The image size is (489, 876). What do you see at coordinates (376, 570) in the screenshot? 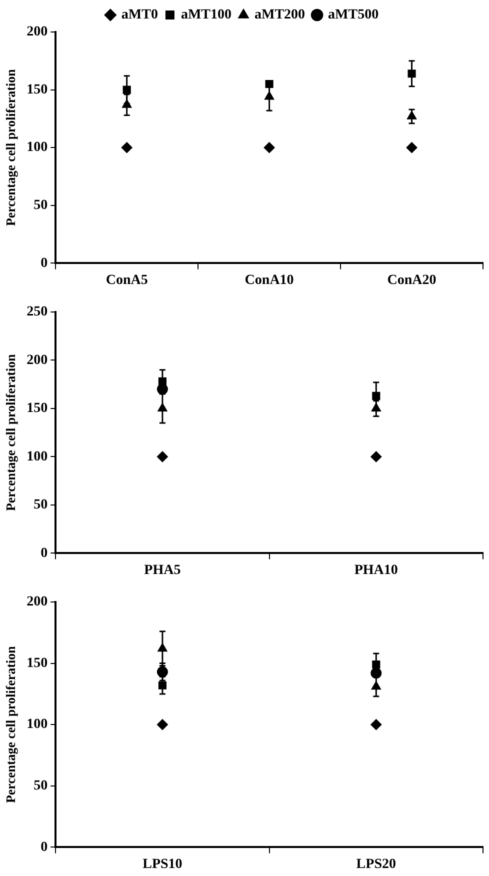
I see `x-tick-label: PHA10` at bounding box center [376, 570].